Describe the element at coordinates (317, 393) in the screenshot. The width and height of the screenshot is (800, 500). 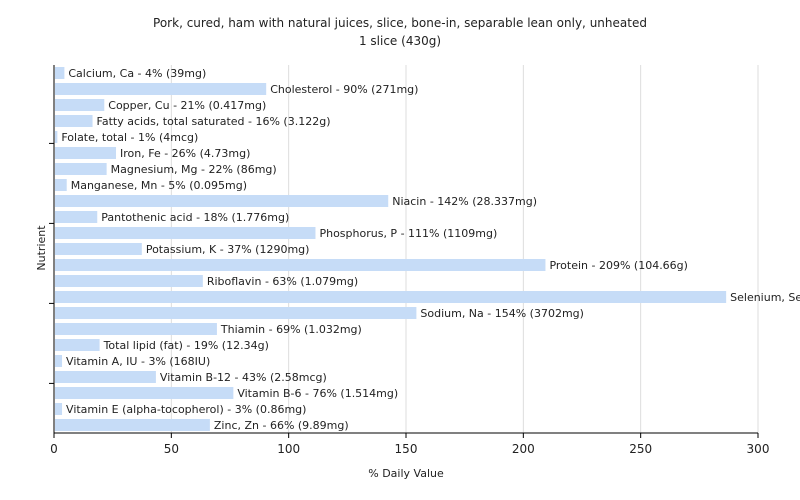
I see `bar-label: Vitamin B-6 - 76% (1.514mg)` at that location.